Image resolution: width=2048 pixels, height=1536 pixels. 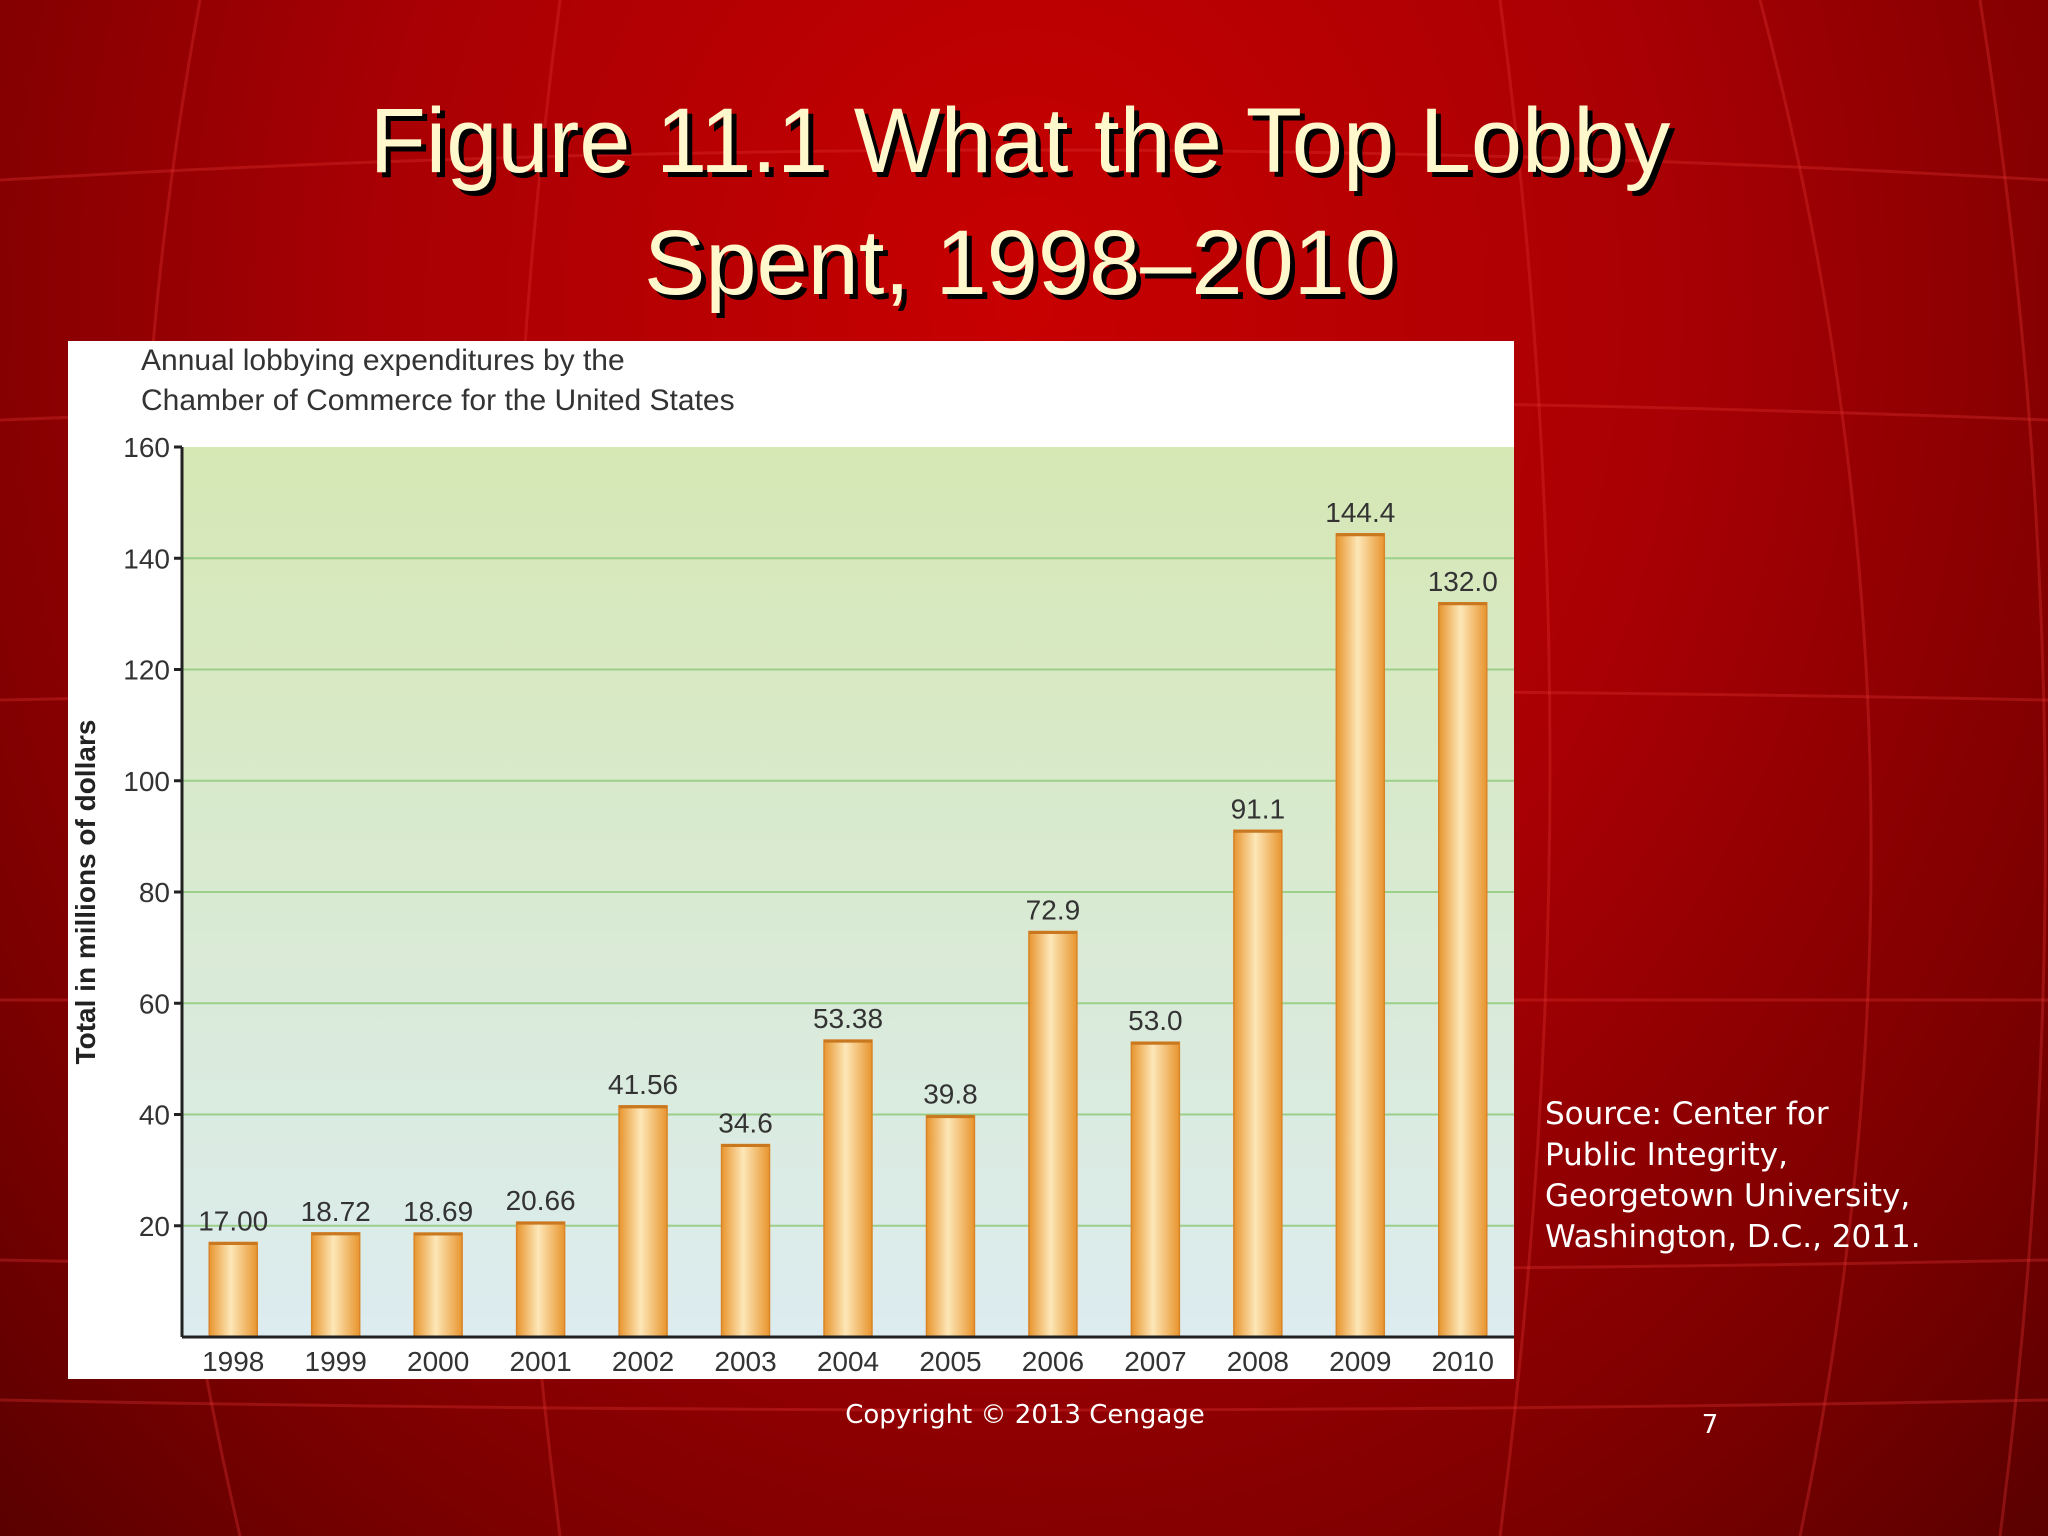 What do you see at coordinates (848, 1361) in the screenshot?
I see `x-tick-label: 2004` at bounding box center [848, 1361].